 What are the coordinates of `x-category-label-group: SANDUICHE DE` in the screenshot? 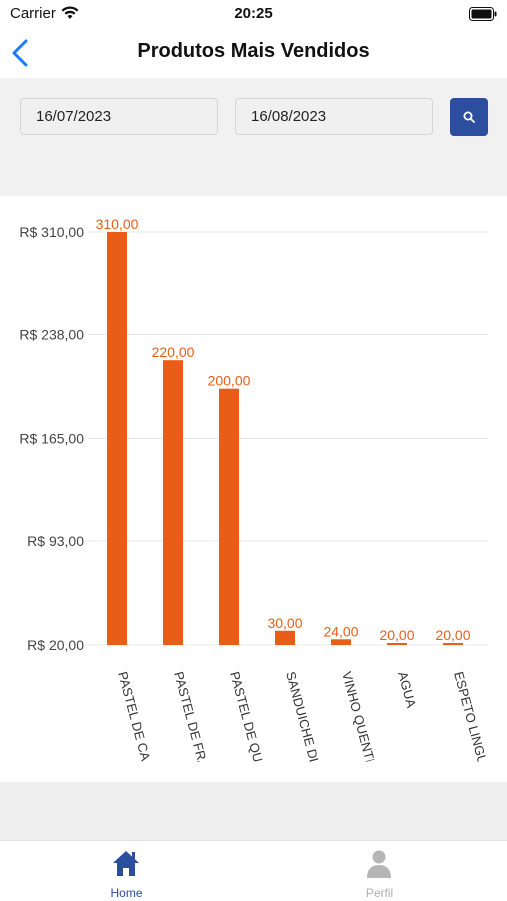 It's located at (303, 719).